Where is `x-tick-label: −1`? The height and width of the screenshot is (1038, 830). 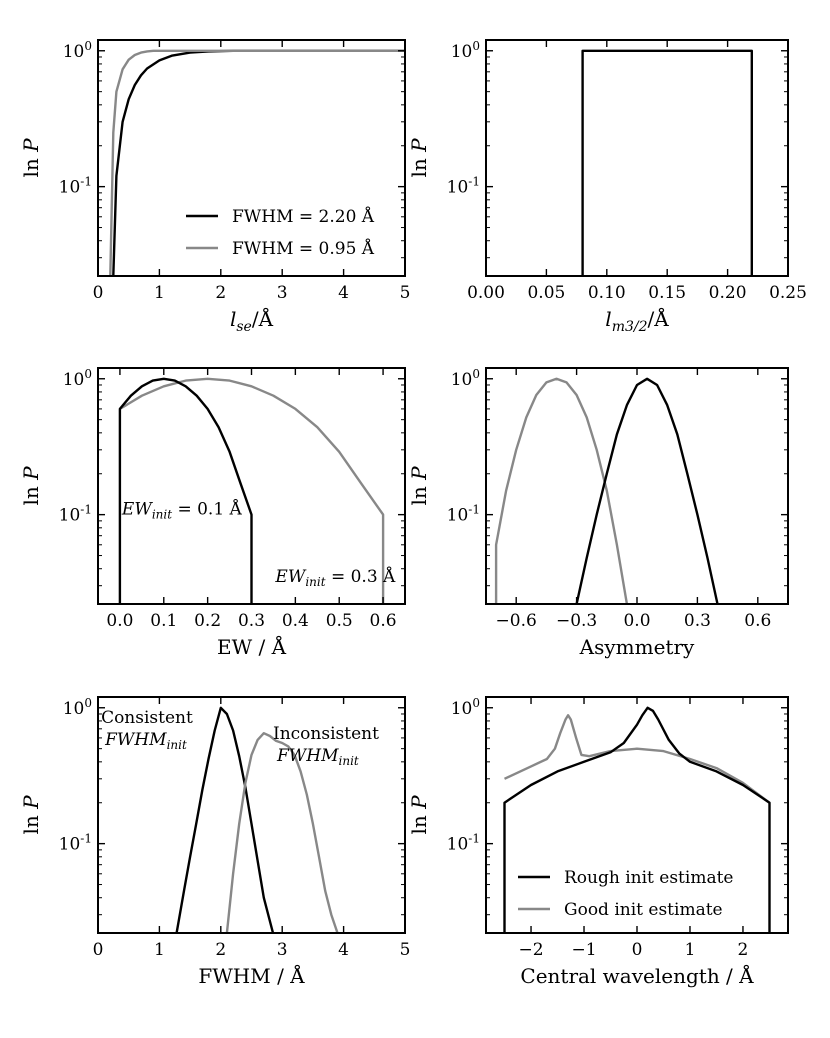
x-tick-label: −1 is located at coordinates (583, 950).